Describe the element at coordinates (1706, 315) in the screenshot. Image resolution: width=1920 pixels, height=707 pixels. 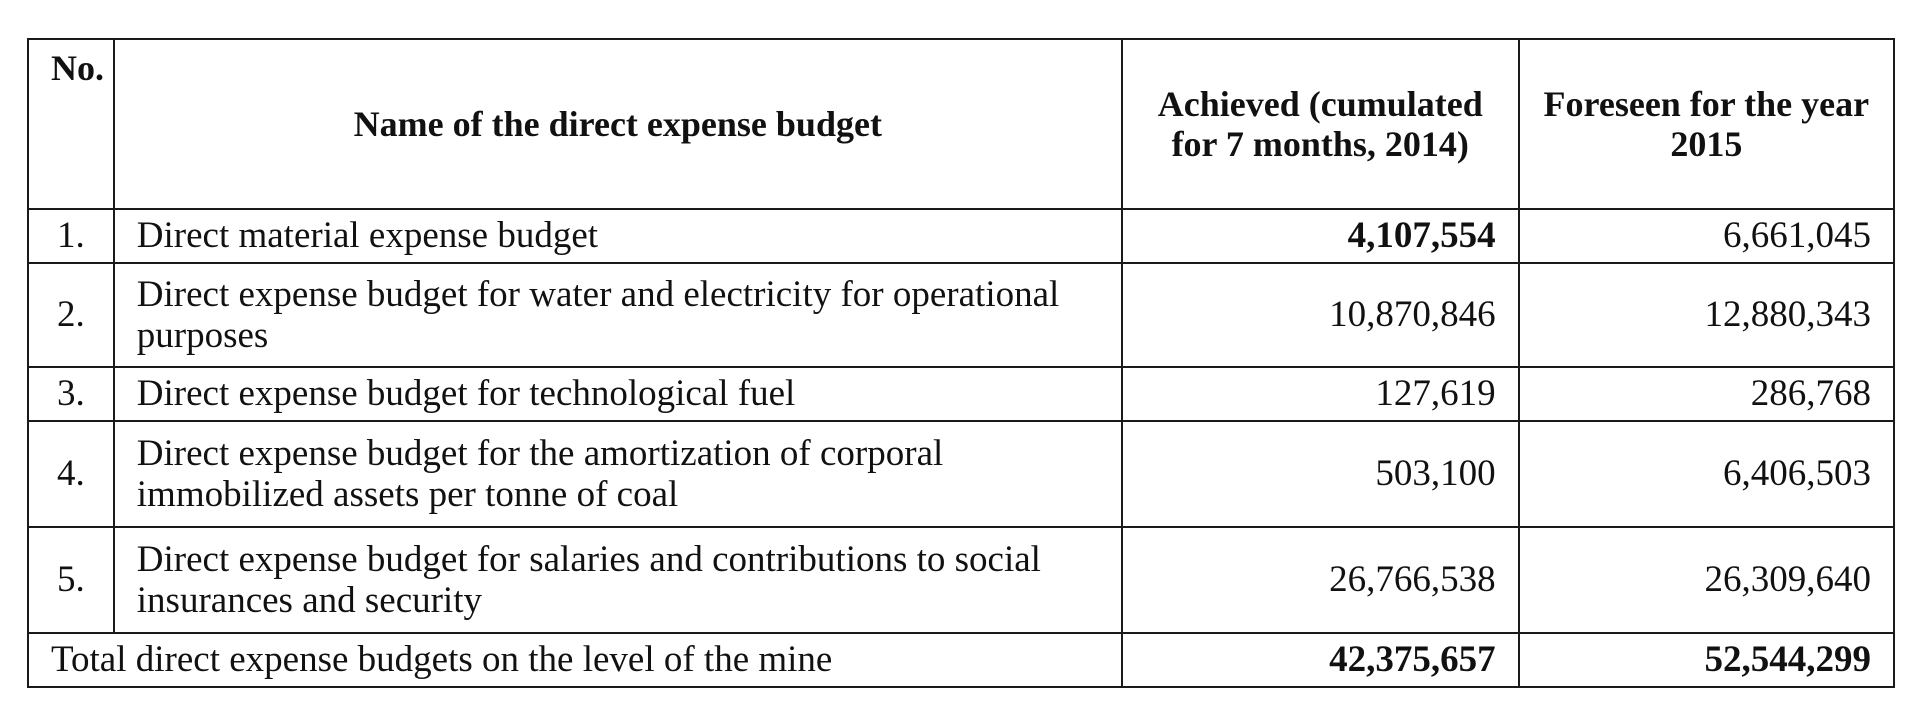
I see `row-foreseen: 12,880,343` at that location.